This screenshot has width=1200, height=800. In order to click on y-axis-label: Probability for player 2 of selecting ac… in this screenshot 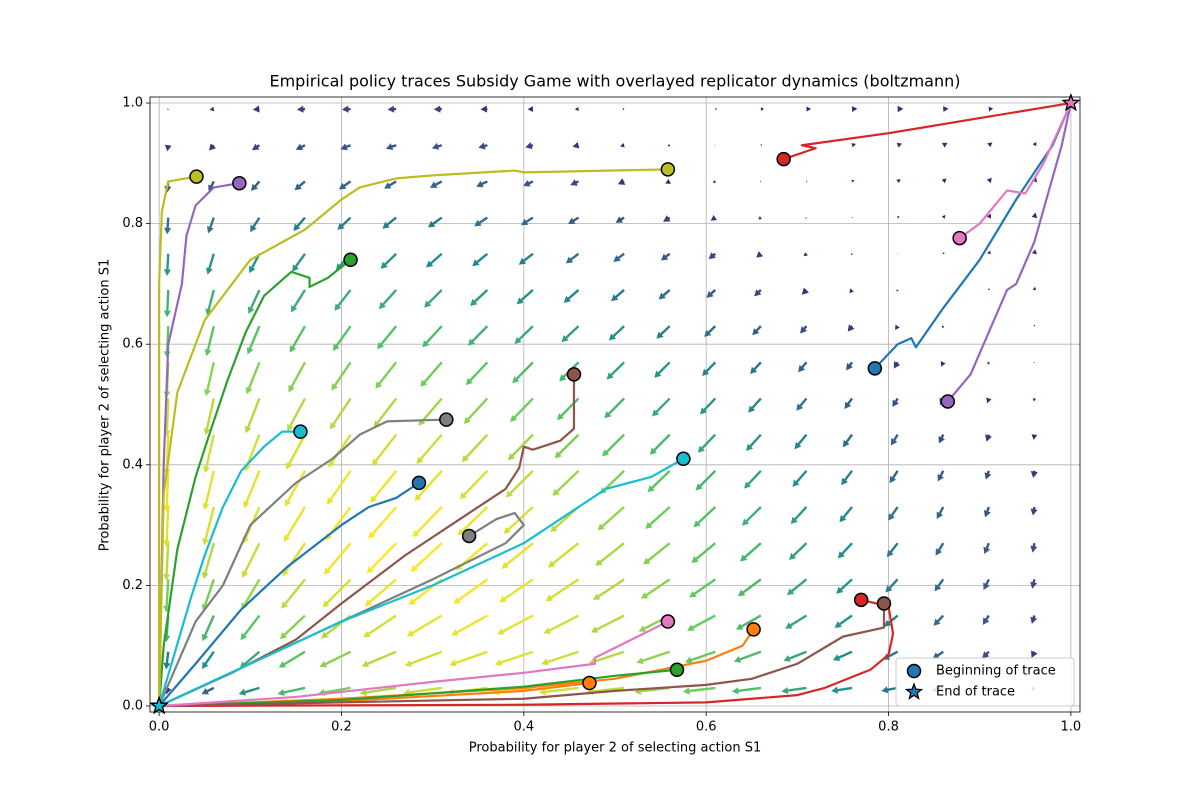, I will do `click(105, 405)`.